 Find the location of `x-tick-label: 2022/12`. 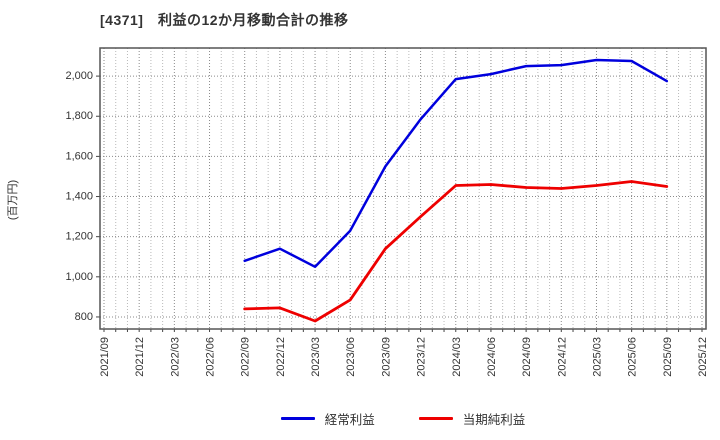

x-tick-label: 2022/12 is located at coordinates (281, 357).